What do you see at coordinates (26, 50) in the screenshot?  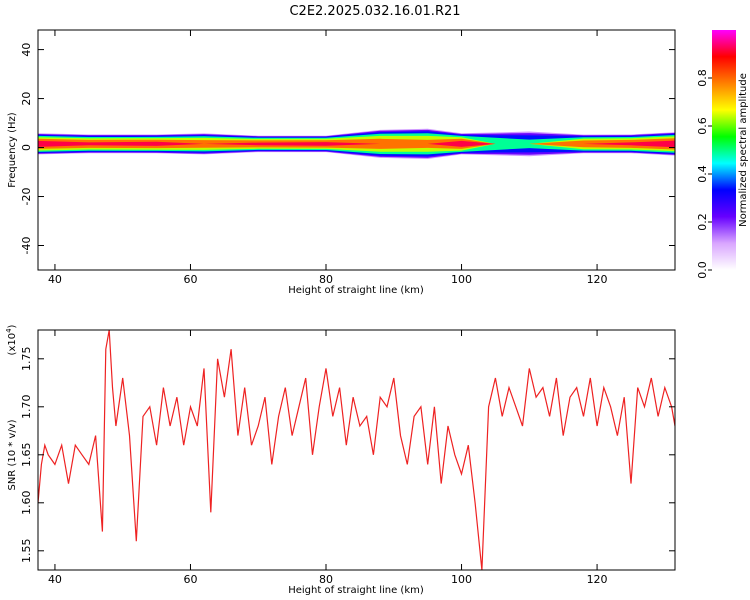 I see `spectrogram-y-tick-label: 40` at bounding box center [26, 50].